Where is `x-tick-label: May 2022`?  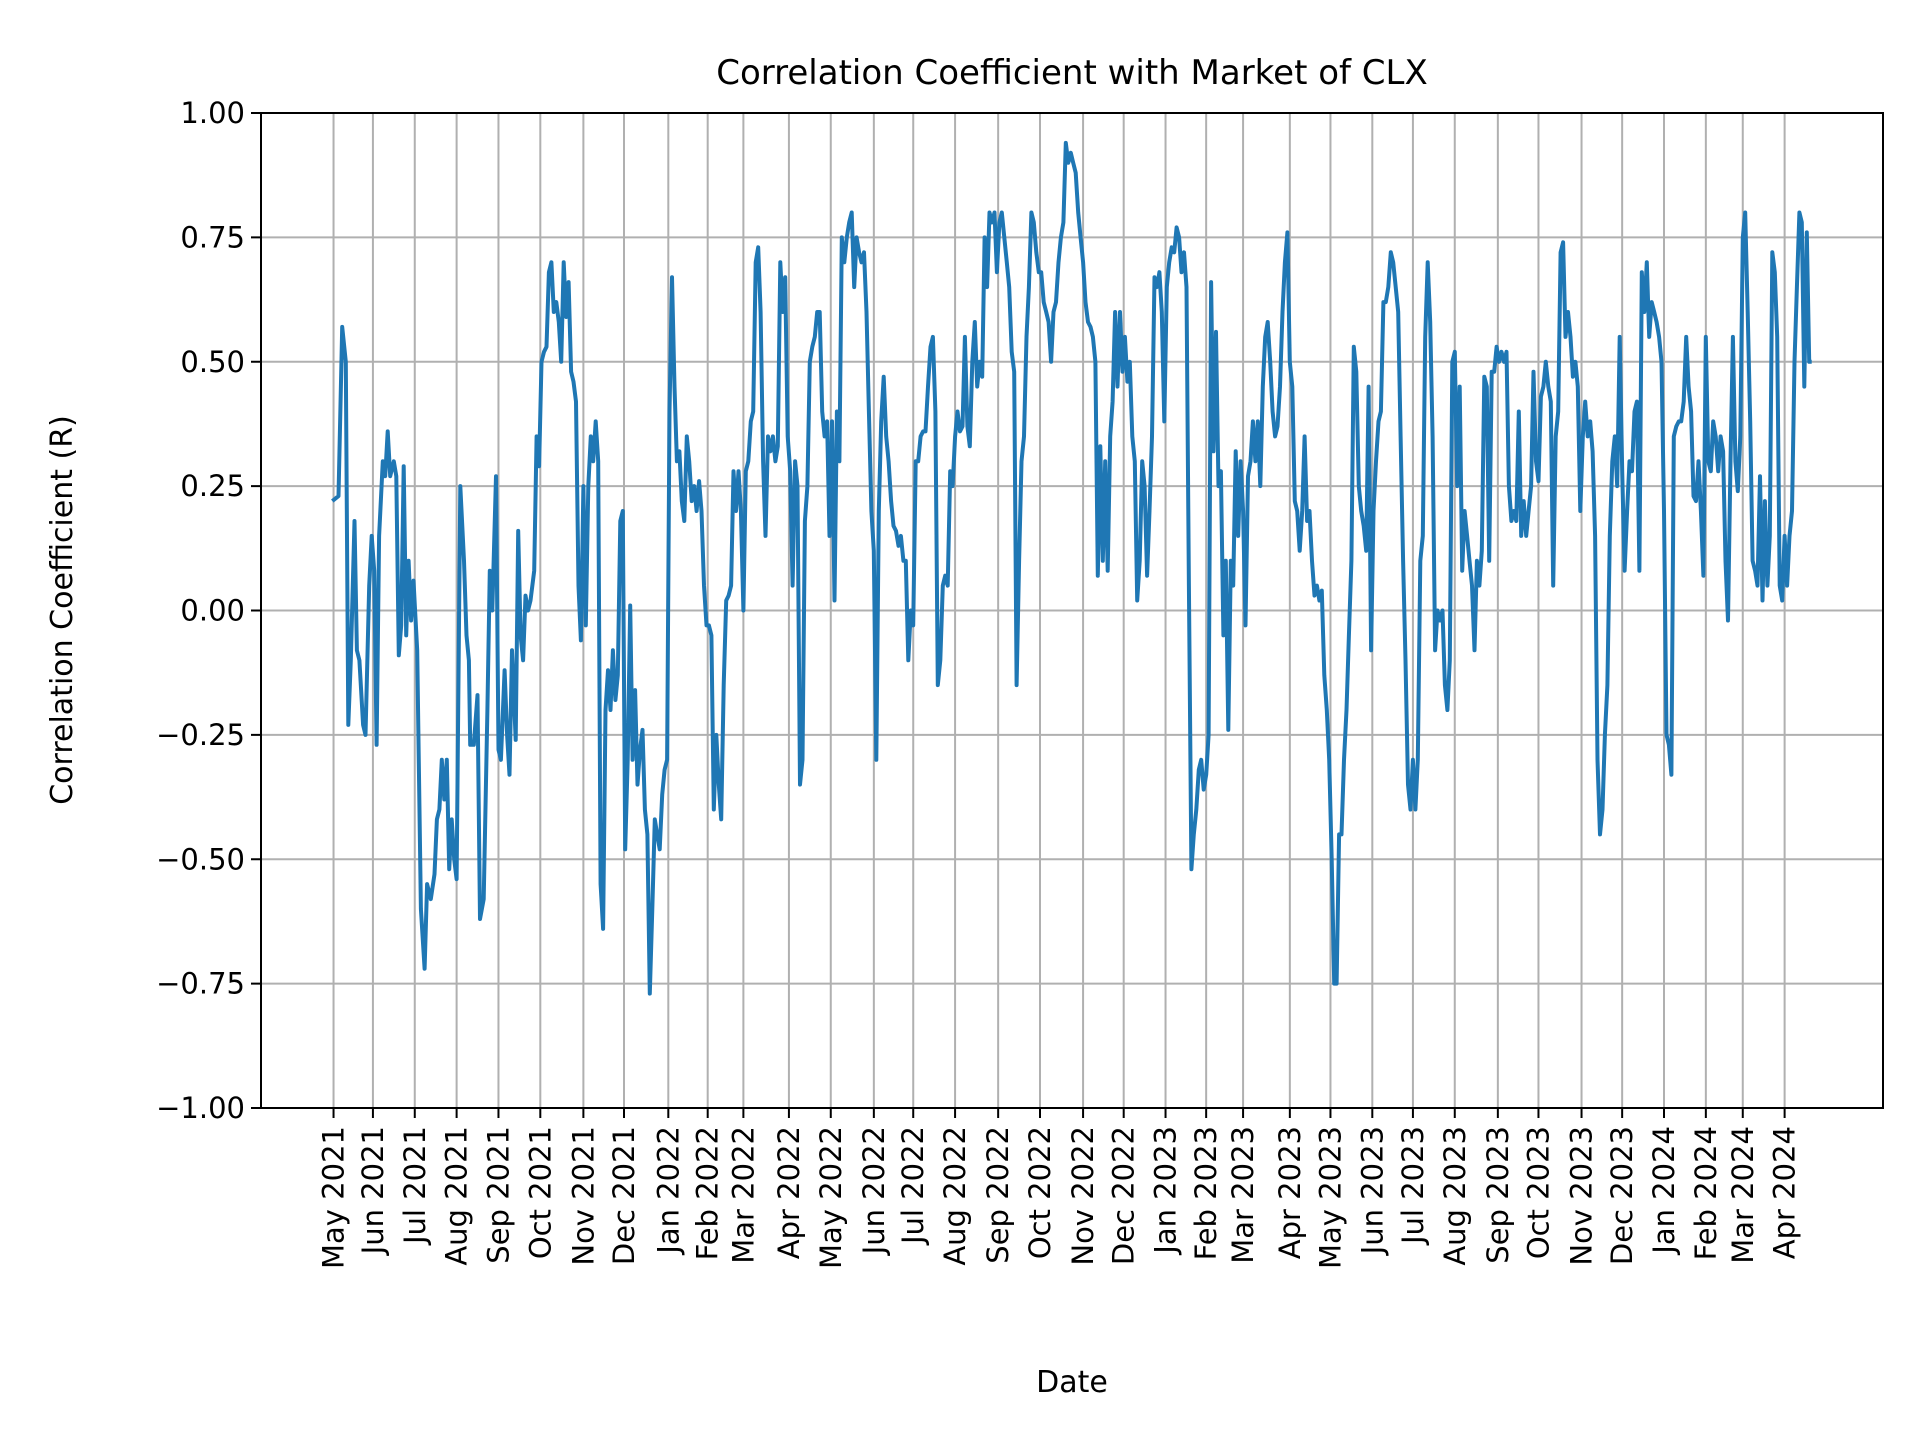 x-tick-label: May 2022 is located at coordinates (831, 1197).